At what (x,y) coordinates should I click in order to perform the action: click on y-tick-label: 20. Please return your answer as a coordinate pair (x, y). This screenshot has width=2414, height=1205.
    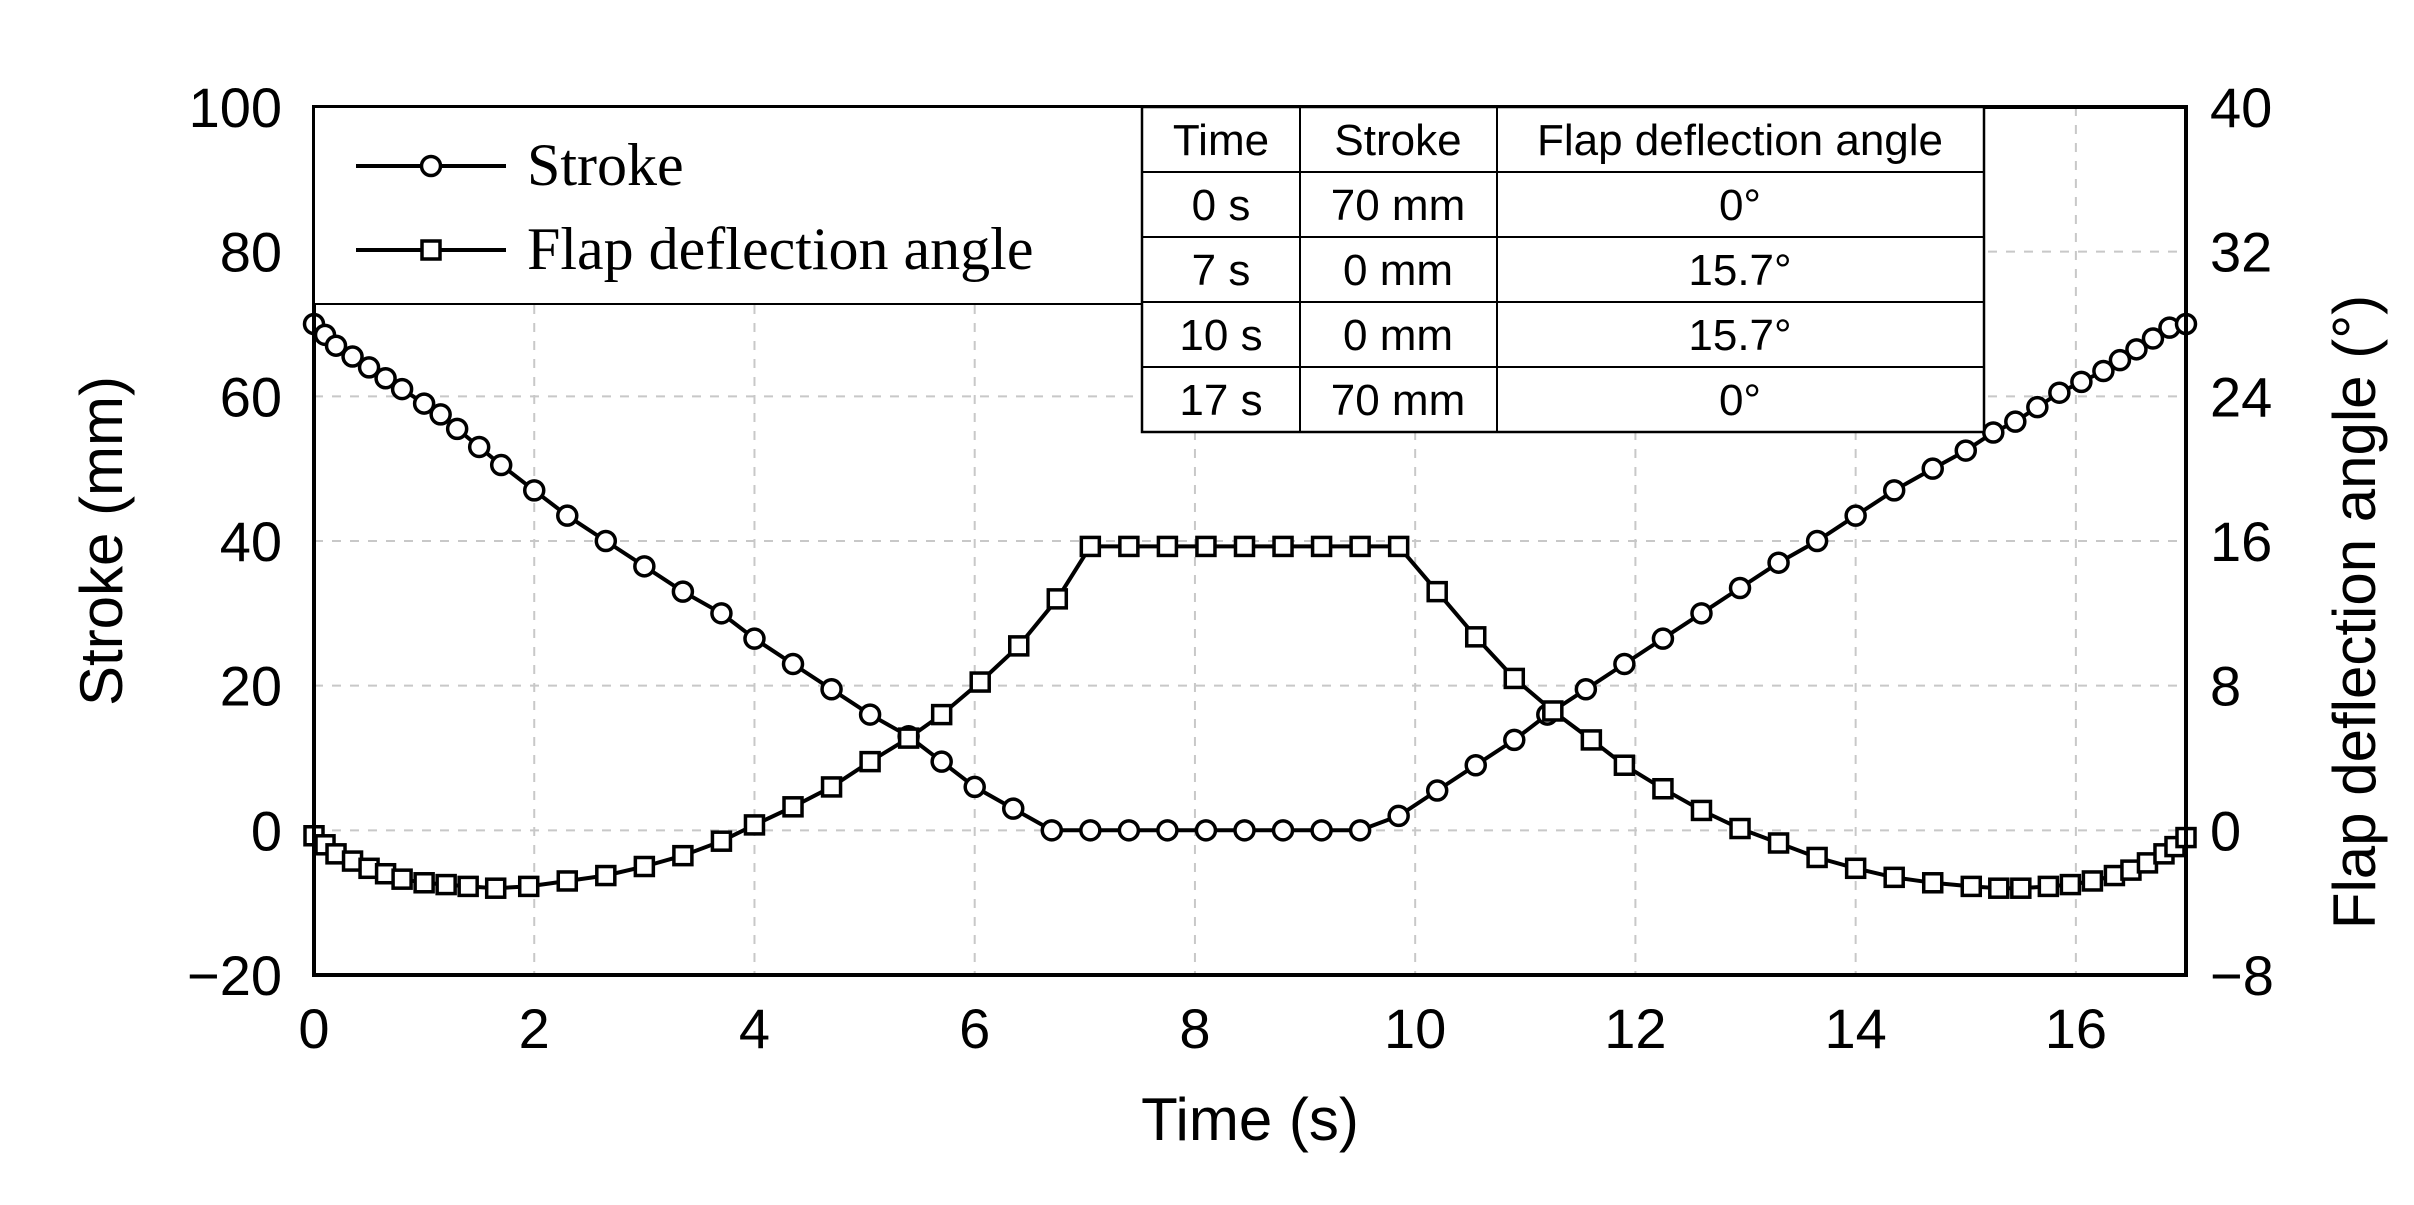
    Looking at the image, I should click on (251, 686).